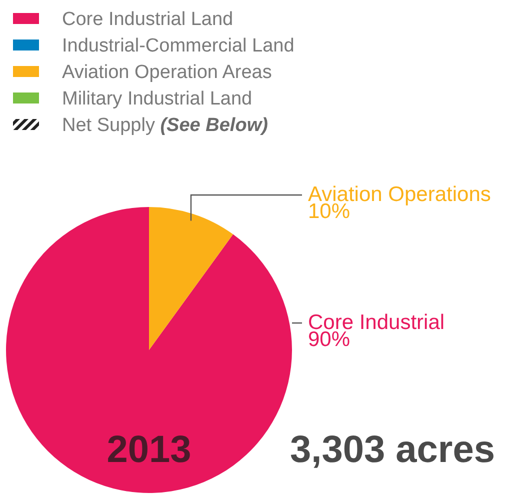  Describe the element at coordinates (165, 125) in the screenshot. I see `legend-label: Net Supply (See Below)` at that location.